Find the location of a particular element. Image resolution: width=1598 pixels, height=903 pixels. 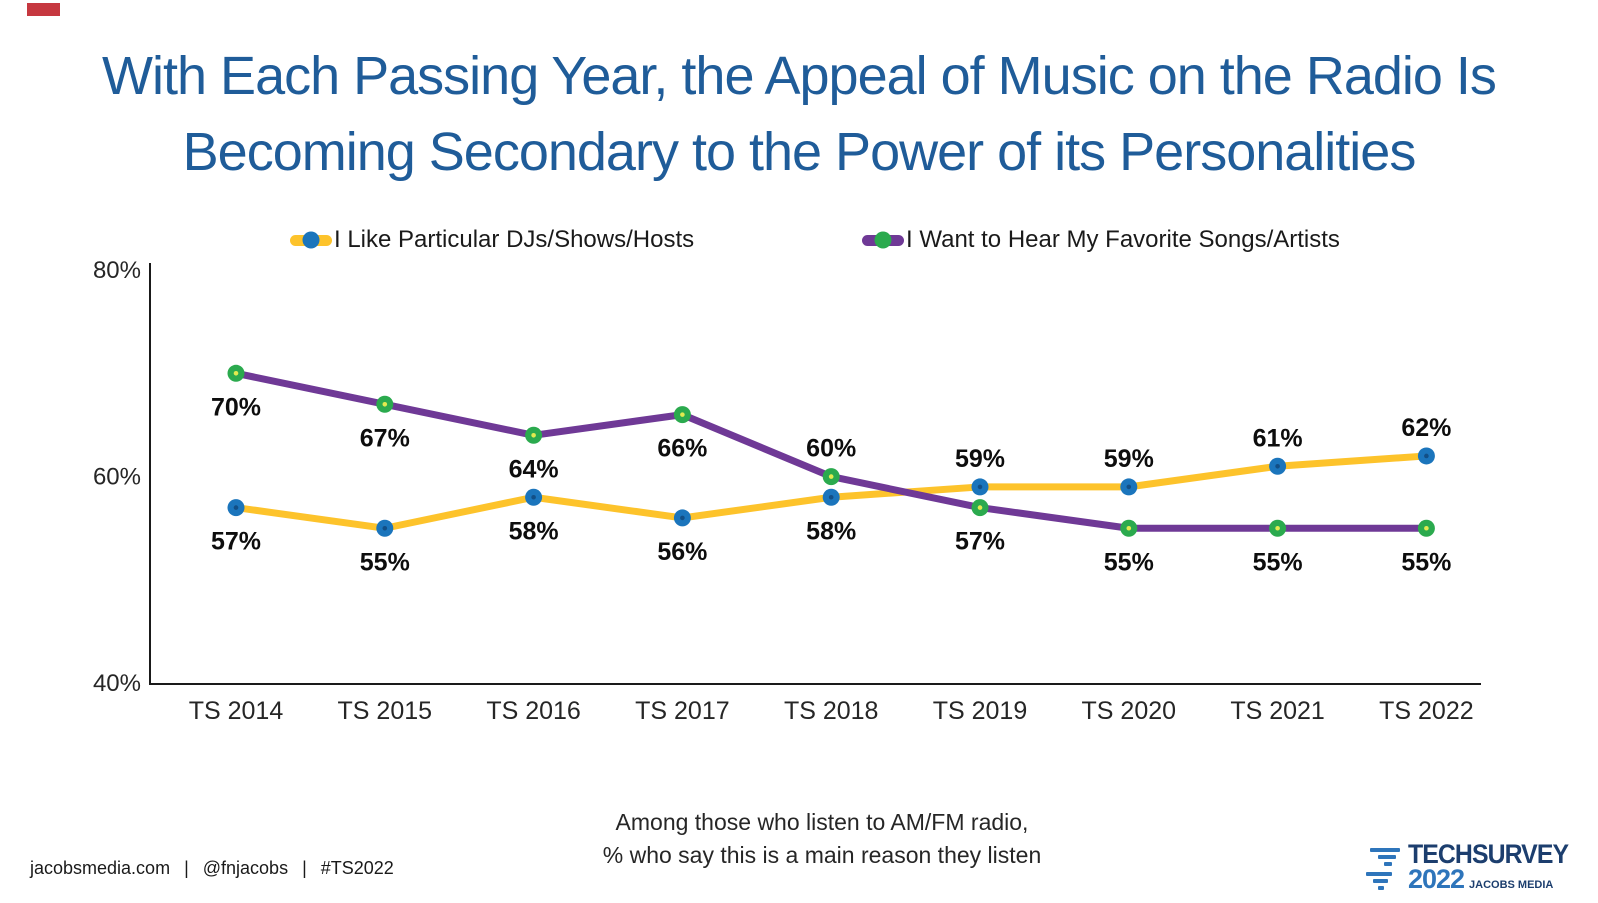

legend-label: I Want to Hear My Favorite Songs/Artists is located at coordinates (1123, 239).